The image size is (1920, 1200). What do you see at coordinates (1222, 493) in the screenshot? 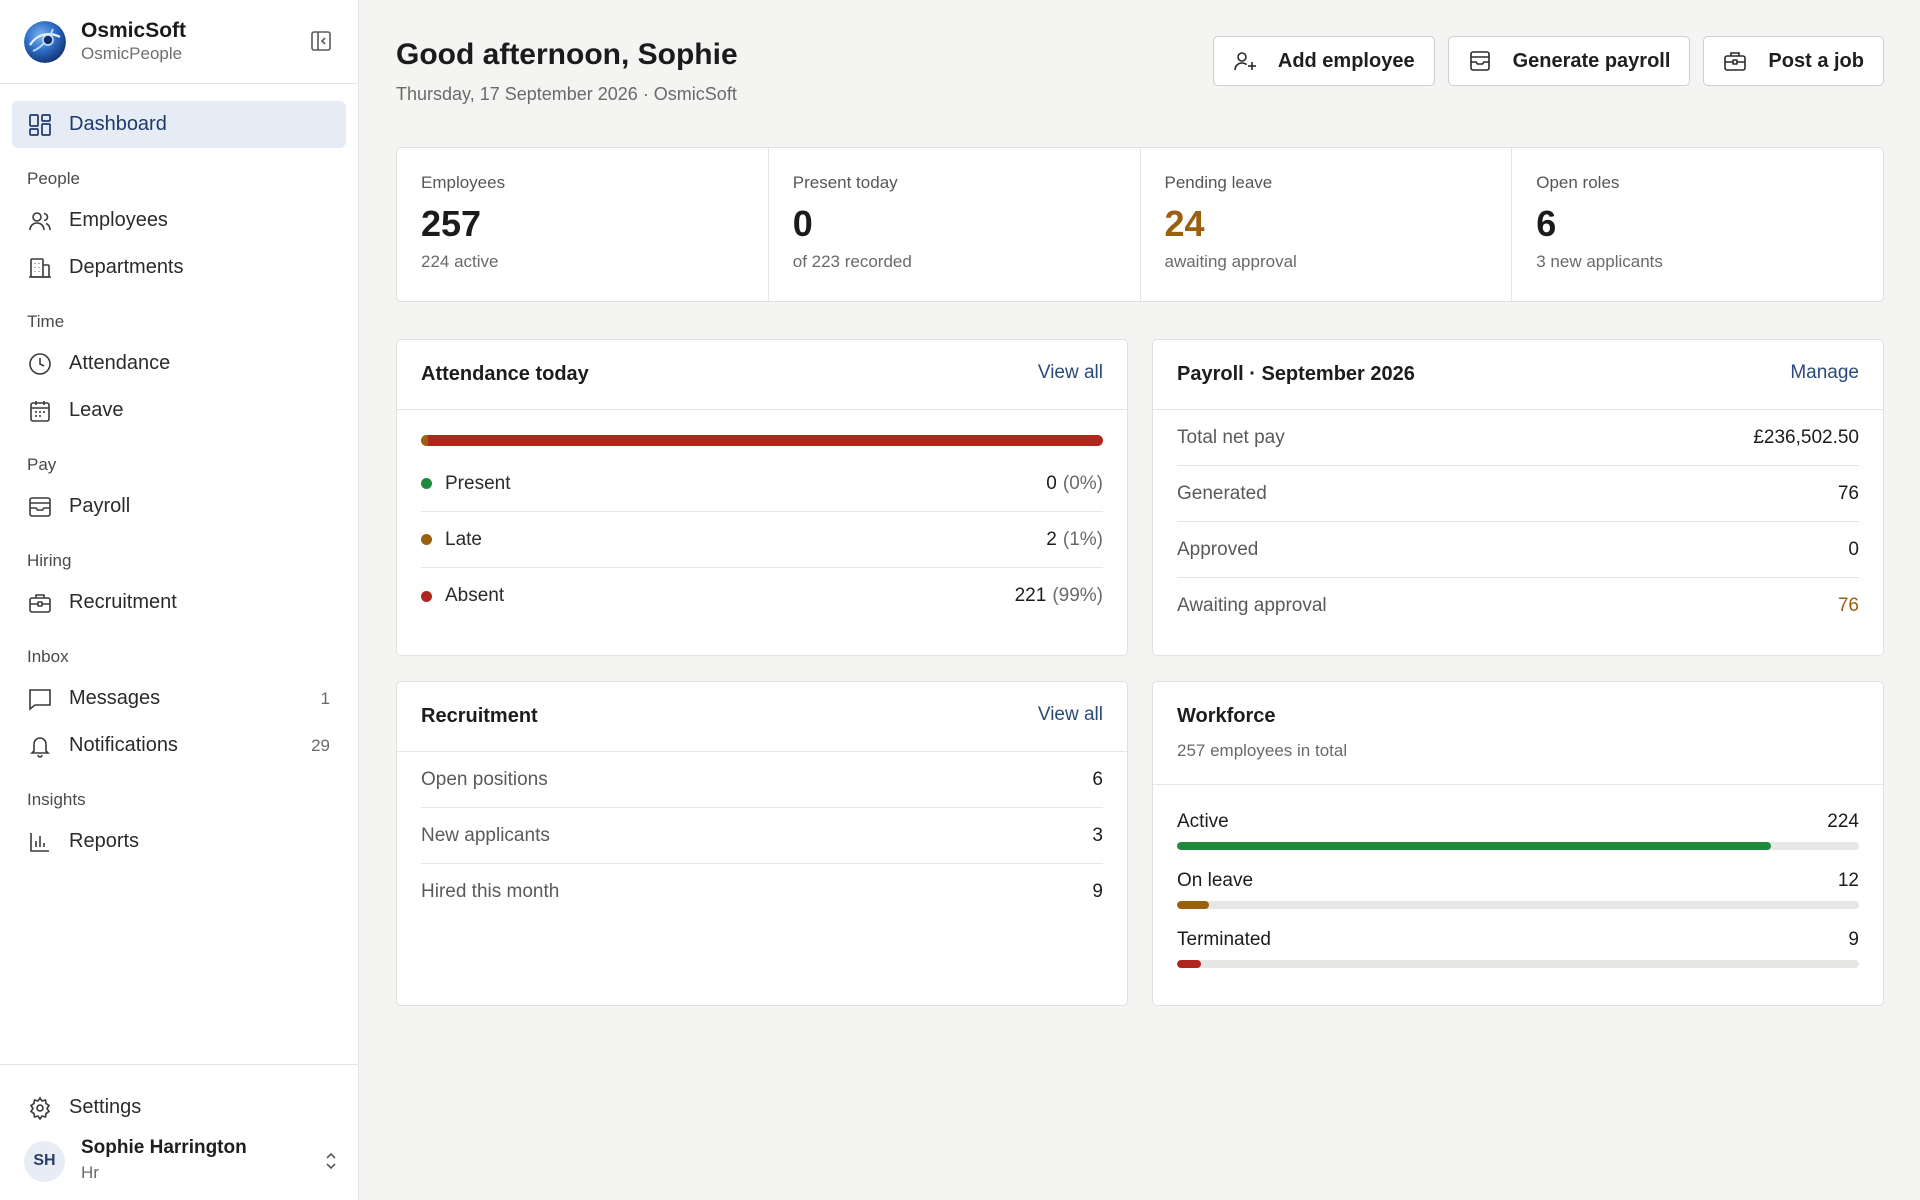
I see `row-label: Generated` at bounding box center [1222, 493].